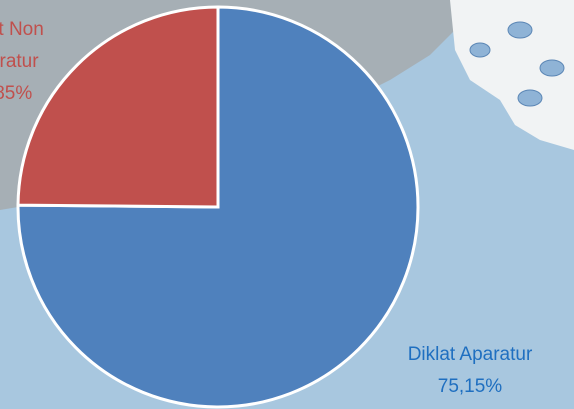 This screenshot has width=574, height=409. Describe the element at coordinates (512, 75) in the screenshot. I see `island-background` at that location.